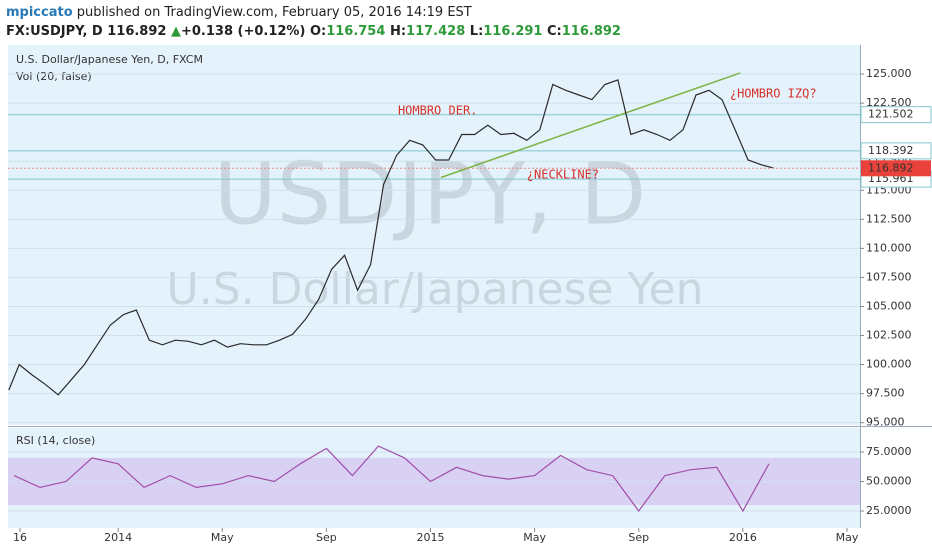  I want to click on annotation: HOMBRO DER., so click(437, 111).